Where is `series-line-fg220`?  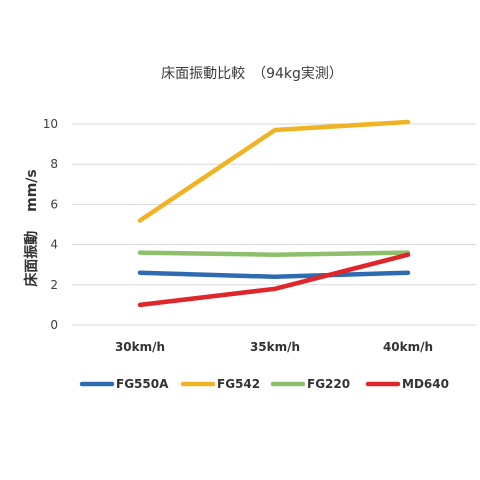 series-line-fg220 is located at coordinates (274, 253).